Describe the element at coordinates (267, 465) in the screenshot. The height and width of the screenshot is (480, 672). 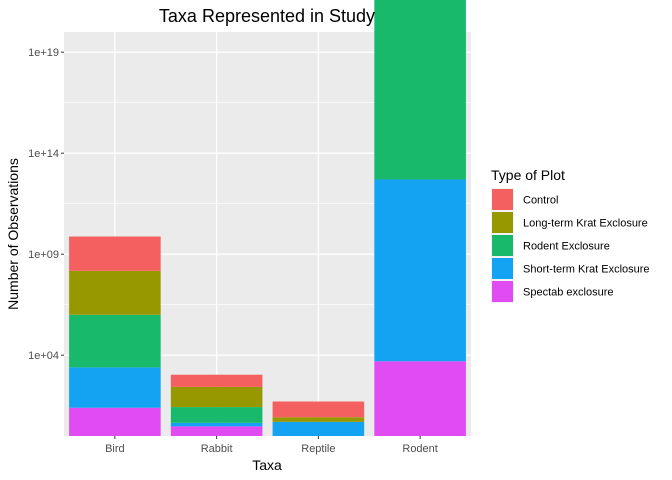
I see `x-axis-title: Taxa` at that location.